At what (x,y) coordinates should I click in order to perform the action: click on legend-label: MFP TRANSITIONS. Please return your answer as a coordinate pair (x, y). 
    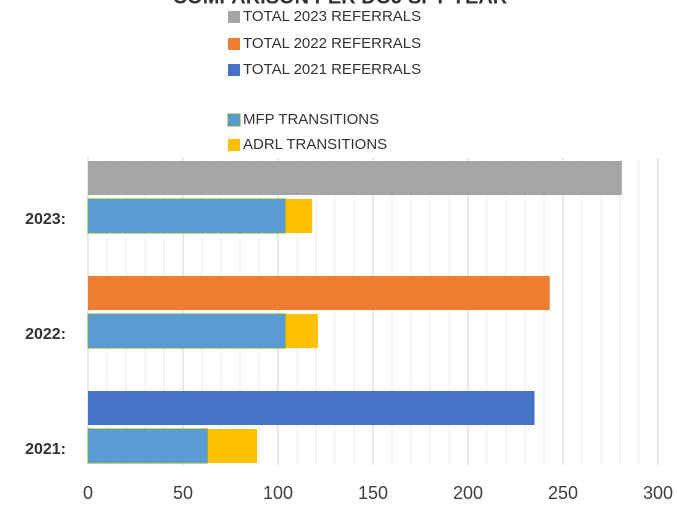
    Looking at the image, I should click on (311, 119).